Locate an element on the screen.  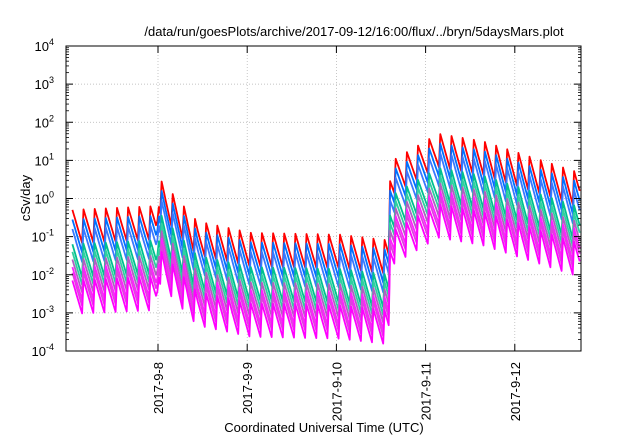
y-tick-label: 10¹ is located at coordinates (44, 159).